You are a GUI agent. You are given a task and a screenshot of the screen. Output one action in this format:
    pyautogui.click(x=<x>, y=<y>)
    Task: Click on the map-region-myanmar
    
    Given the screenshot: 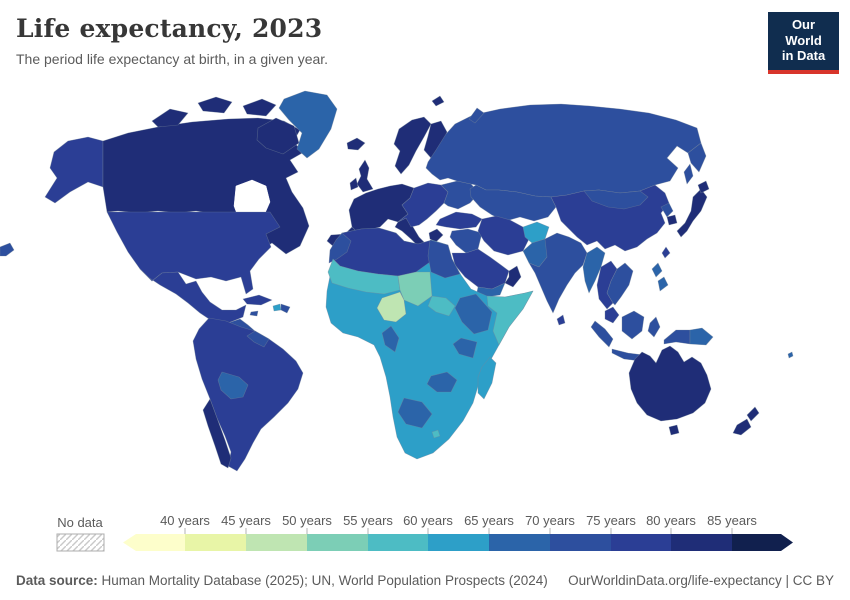 What is the action you would take?
    pyautogui.click(x=594, y=270)
    